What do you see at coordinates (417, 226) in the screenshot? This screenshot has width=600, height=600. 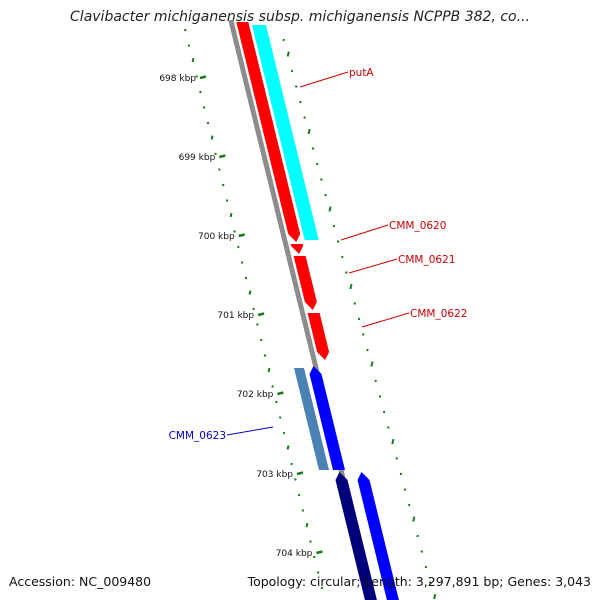 I see `gene-label: CMM_0620` at bounding box center [417, 226].